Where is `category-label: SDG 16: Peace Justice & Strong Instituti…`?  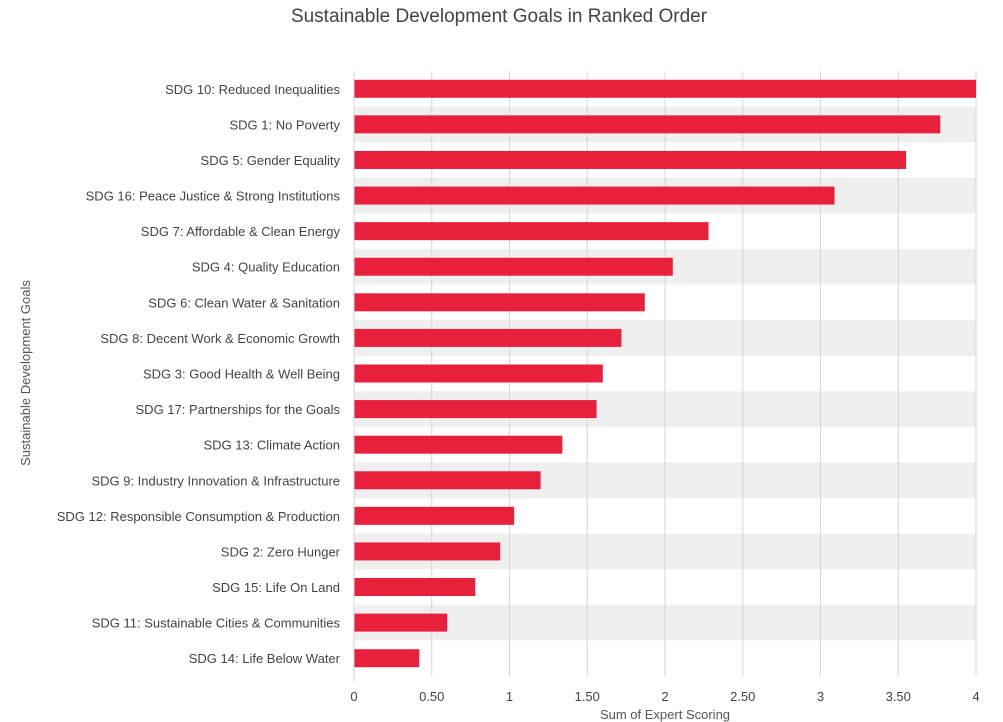 category-label: SDG 16: Peace Justice & Strong Instituti… is located at coordinates (213, 196).